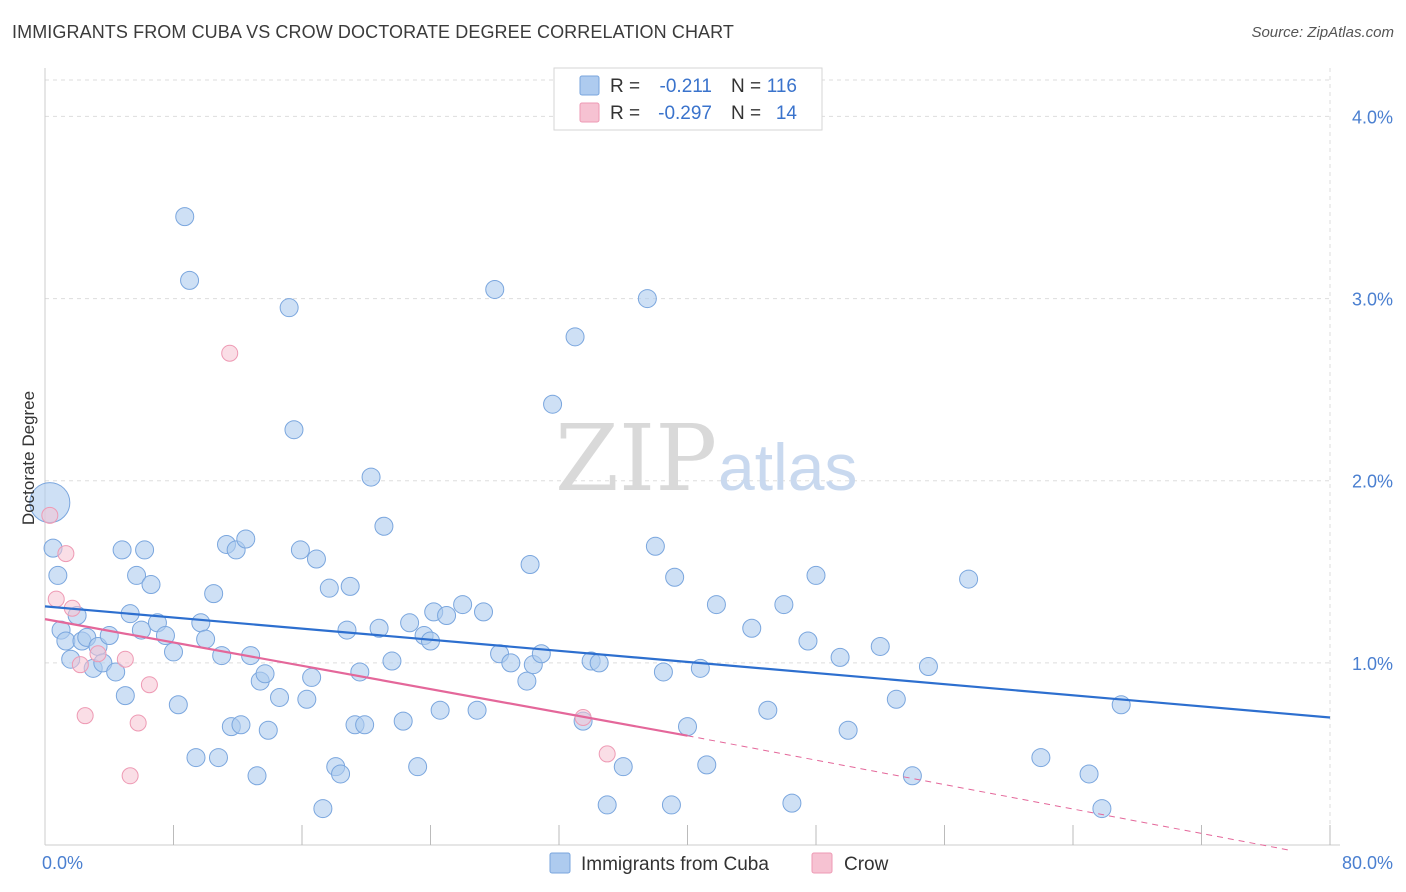 The width and height of the screenshot is (1406, 892). I want to click on bottom-legend-label-cuba: Immigrants from Cuba, so click(675, 864).